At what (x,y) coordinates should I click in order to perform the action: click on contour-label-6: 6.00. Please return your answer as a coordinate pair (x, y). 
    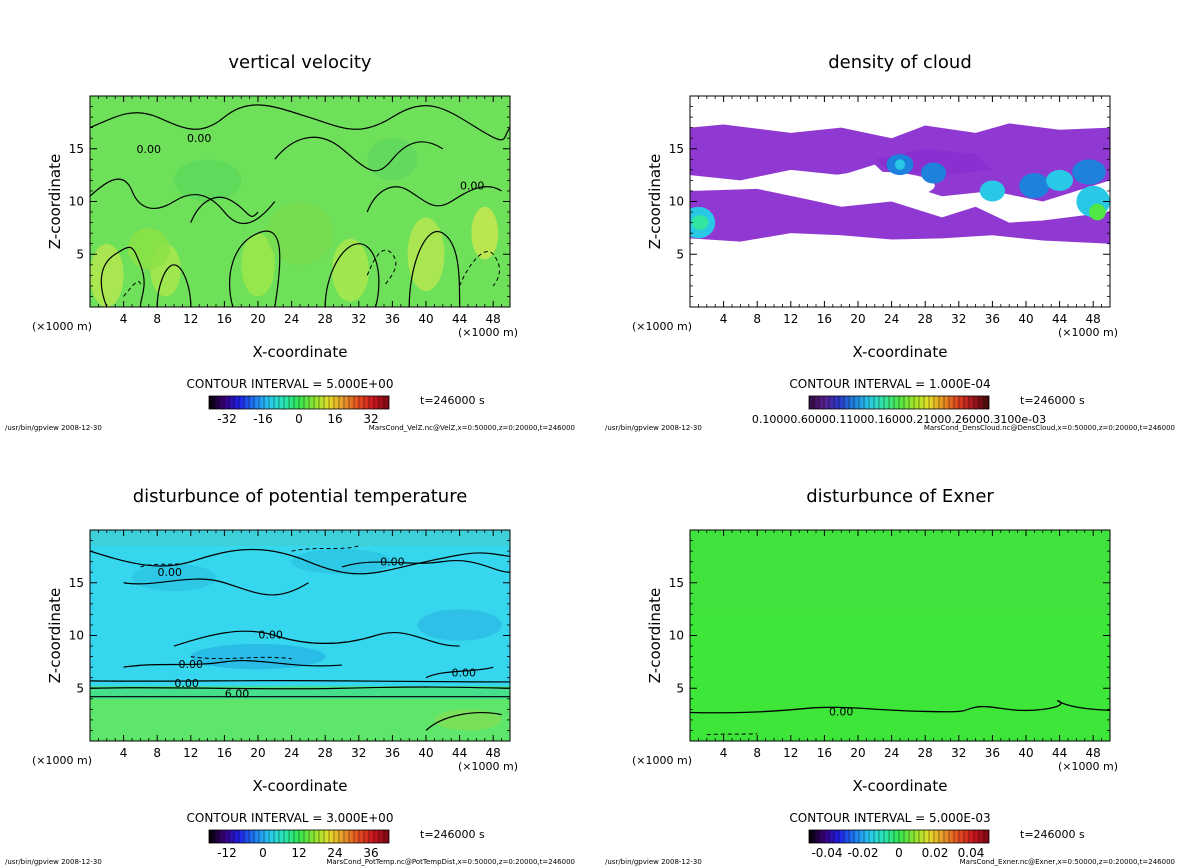
    Looking at the image, I should click on (237, 694).